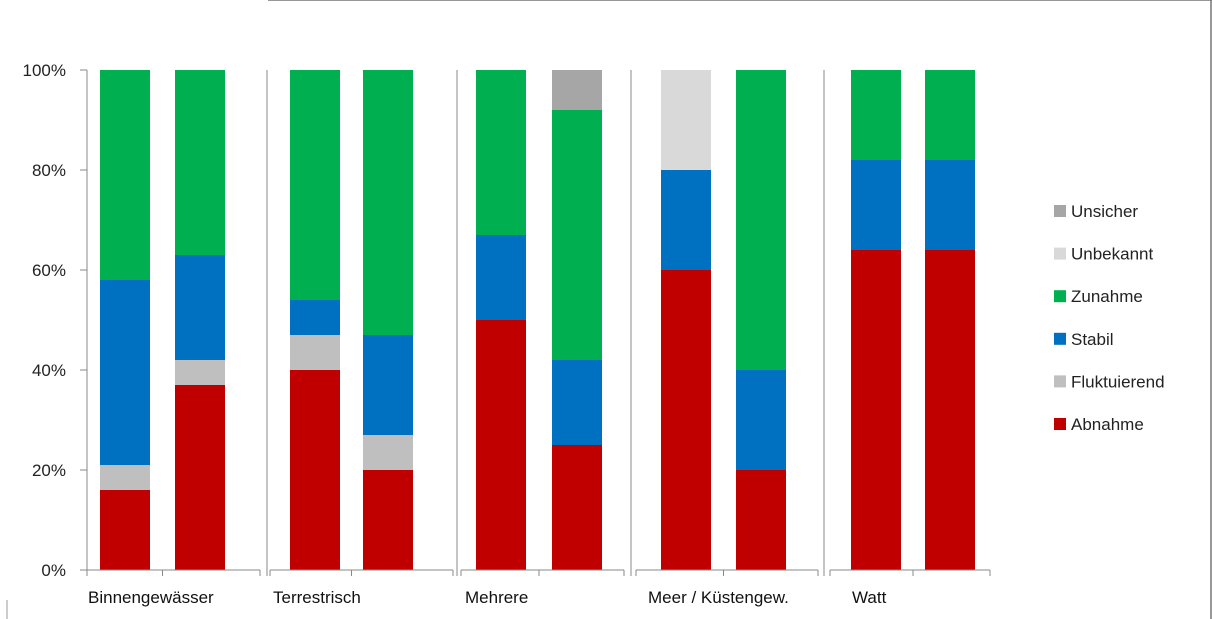  What do you see at coordinates (49, 370) in the screenshot?
I see `y-tick-label: 40%` at bounding box center [49, 370].